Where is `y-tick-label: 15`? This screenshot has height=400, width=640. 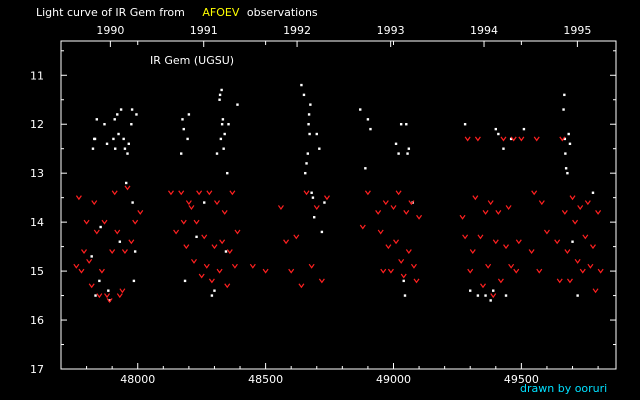 y-tick-label: 15 is located at coordinates (37, 271).